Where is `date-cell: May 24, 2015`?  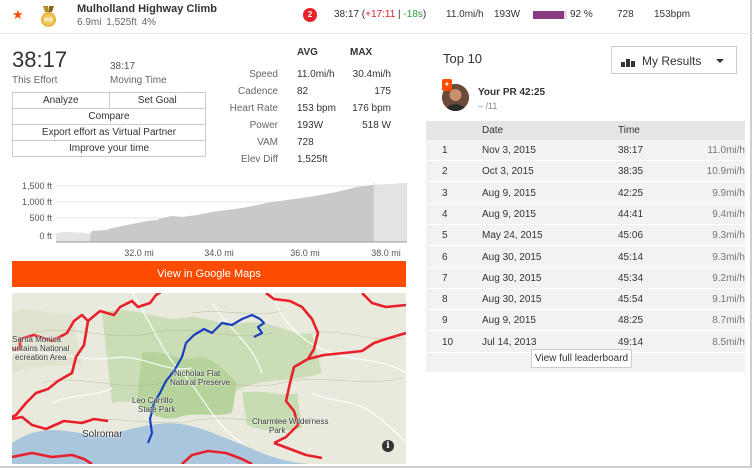
date-cell: May 24, 2015 is located at coordinates (512, 236).